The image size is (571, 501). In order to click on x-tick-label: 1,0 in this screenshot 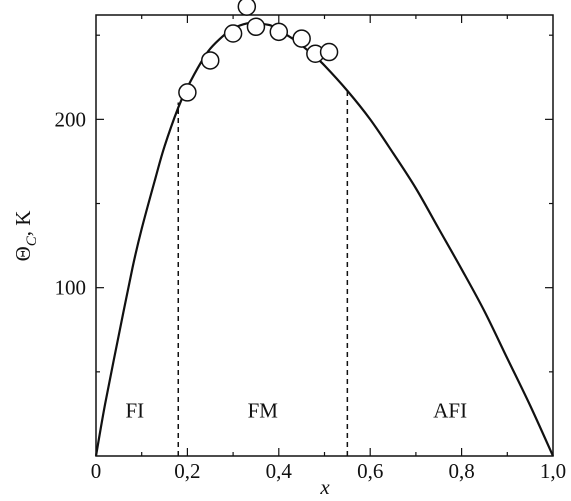, I will do `click(553, 471)`.